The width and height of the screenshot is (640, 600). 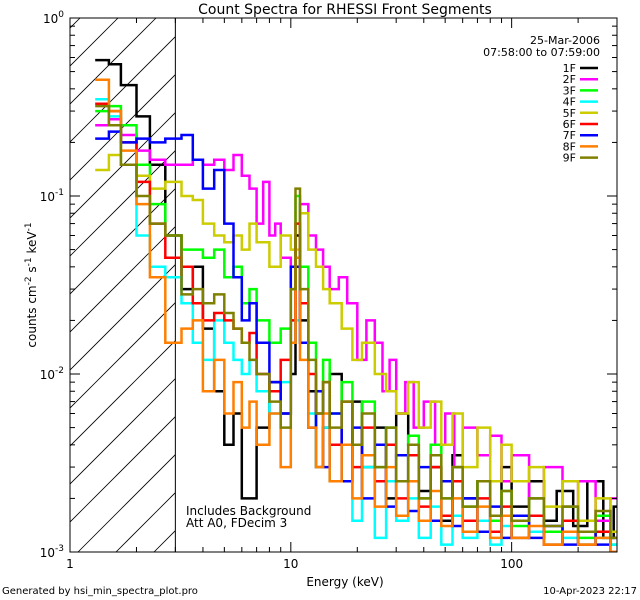 What do you see at coordinates (248, 511) in the screenshot?
I see `annotation-background: Includes Background` at bounding box center [248, 511].